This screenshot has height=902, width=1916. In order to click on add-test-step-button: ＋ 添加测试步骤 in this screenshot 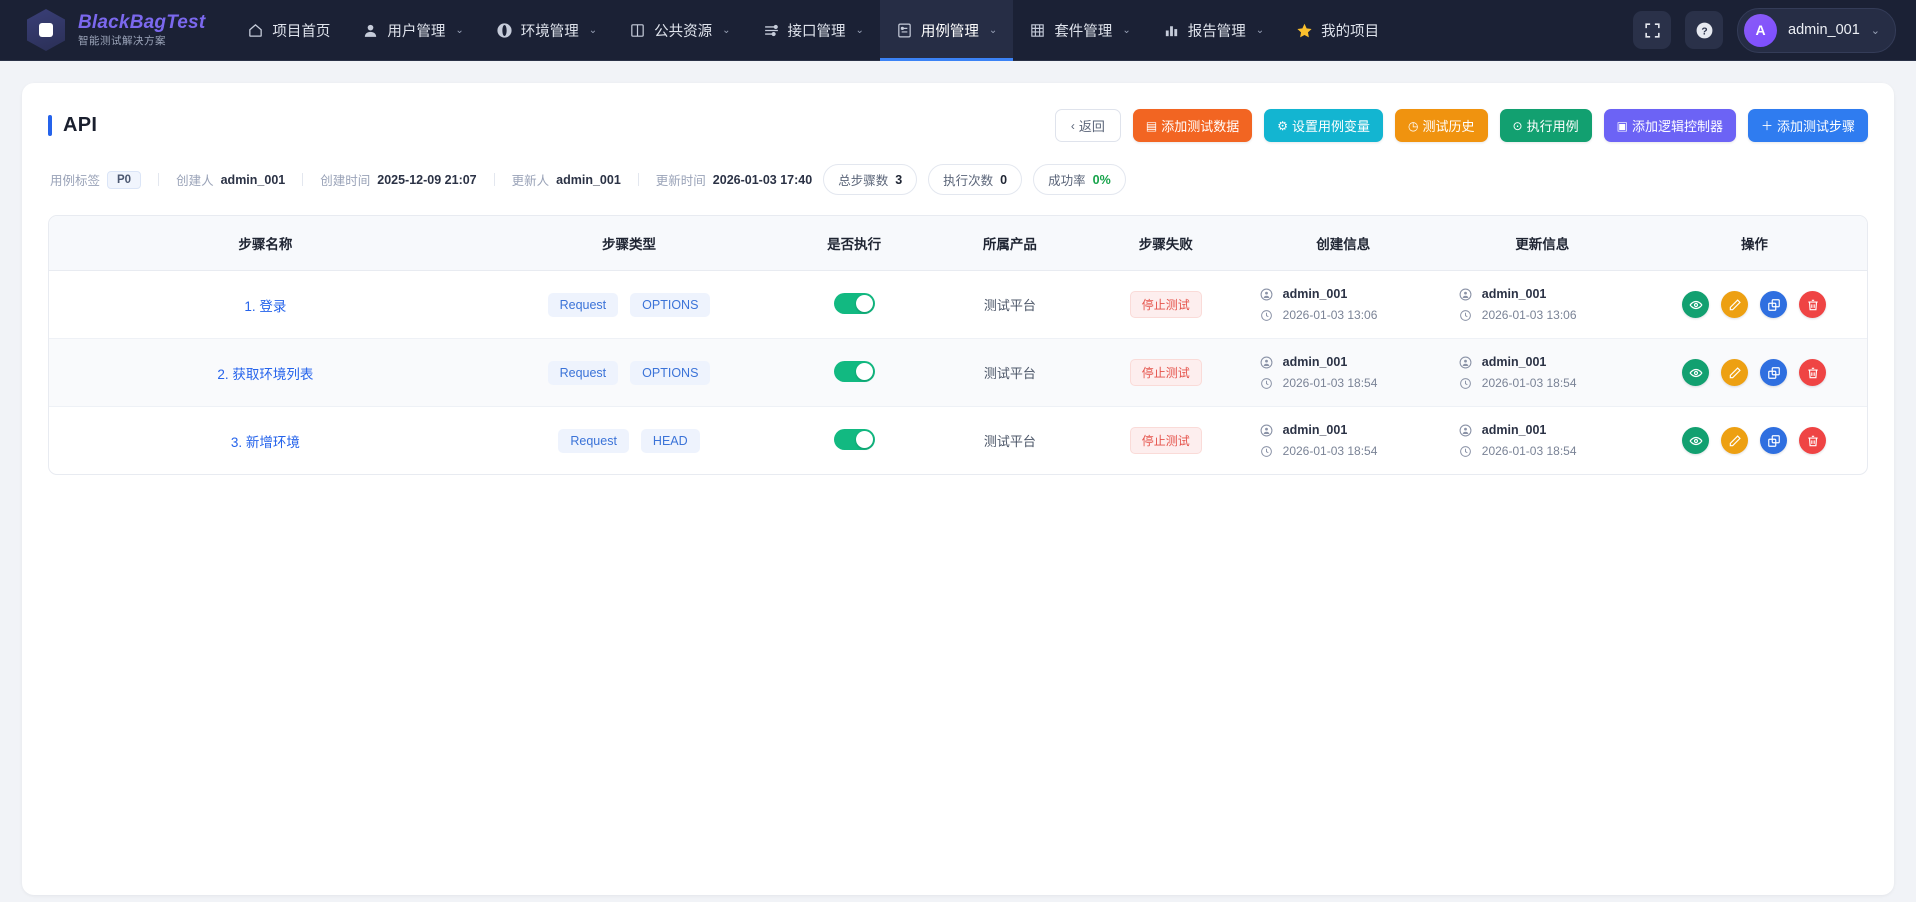, I will do `click(1807, 125)`.